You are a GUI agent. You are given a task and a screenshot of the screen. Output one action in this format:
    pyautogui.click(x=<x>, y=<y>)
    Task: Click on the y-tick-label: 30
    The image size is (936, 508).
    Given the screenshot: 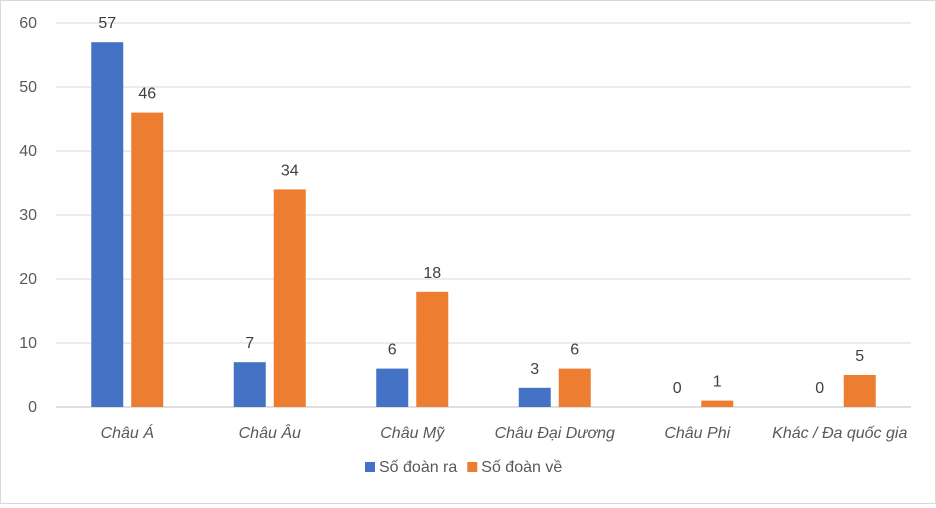 What is the action you would take?
    pyautogui.click(x=28, y=215)
    